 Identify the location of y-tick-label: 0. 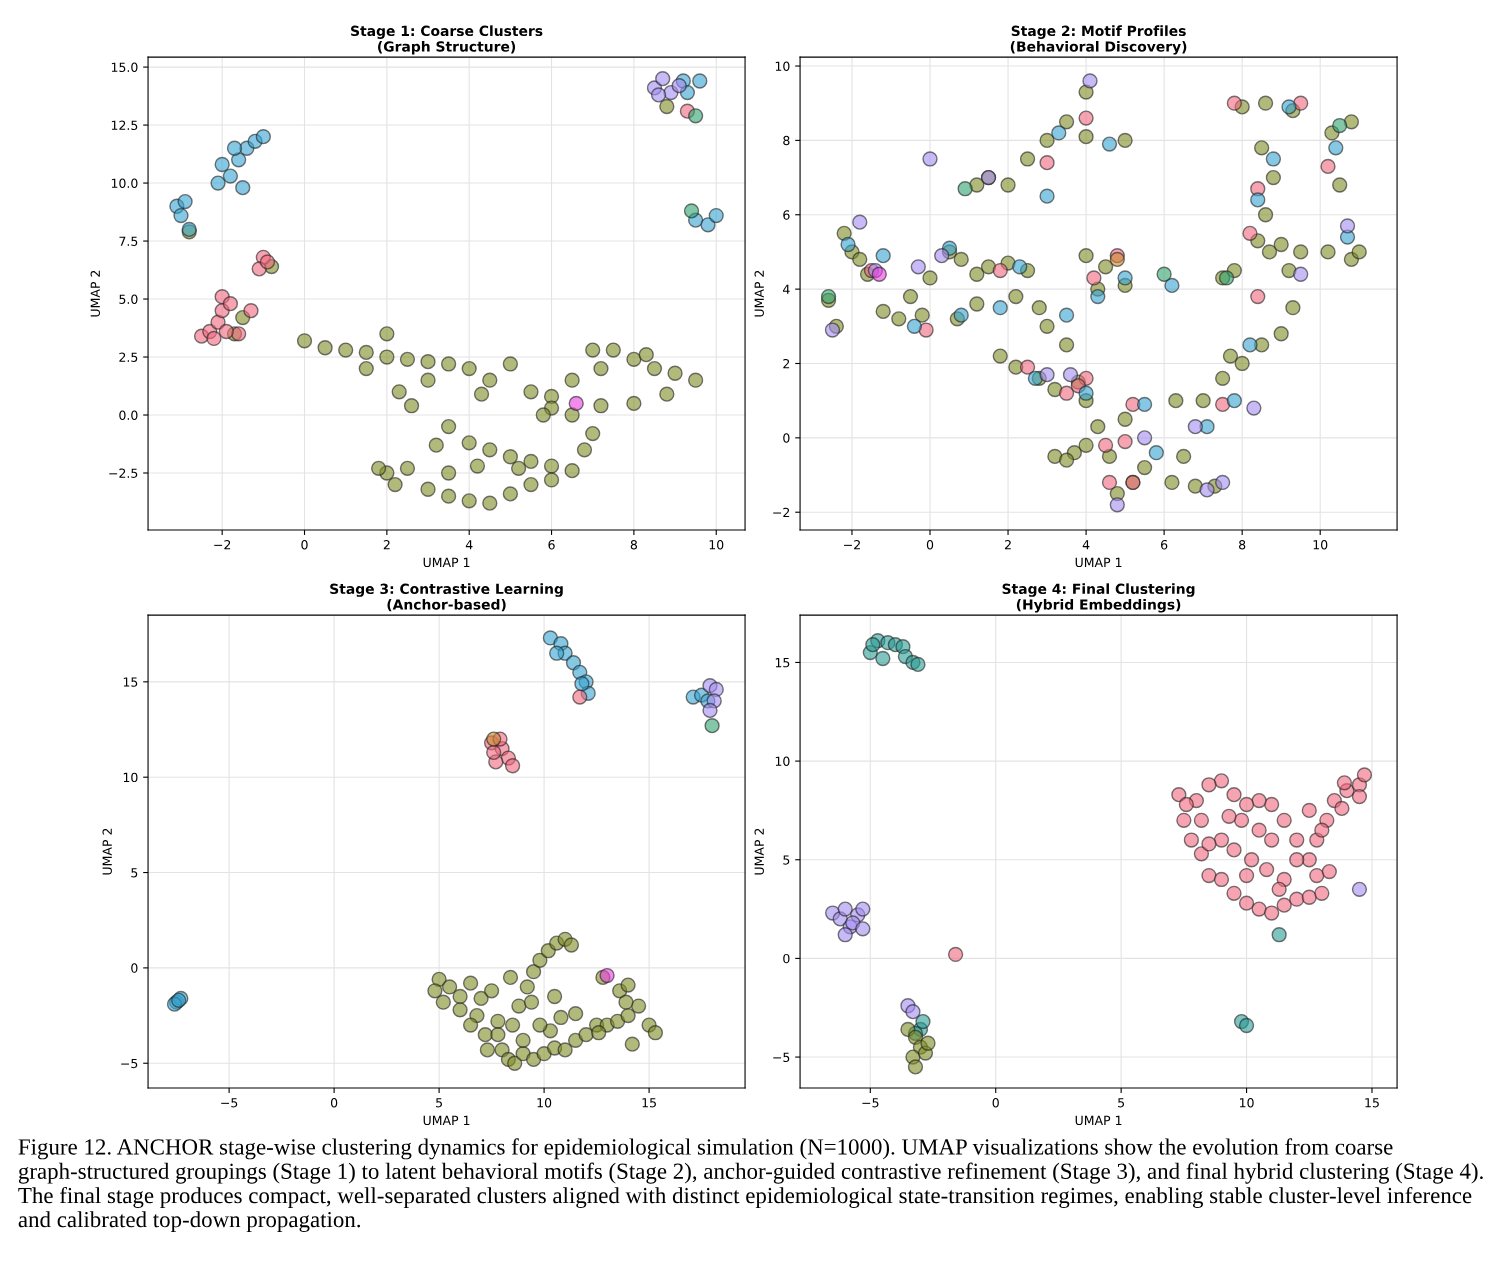
(786, 438).